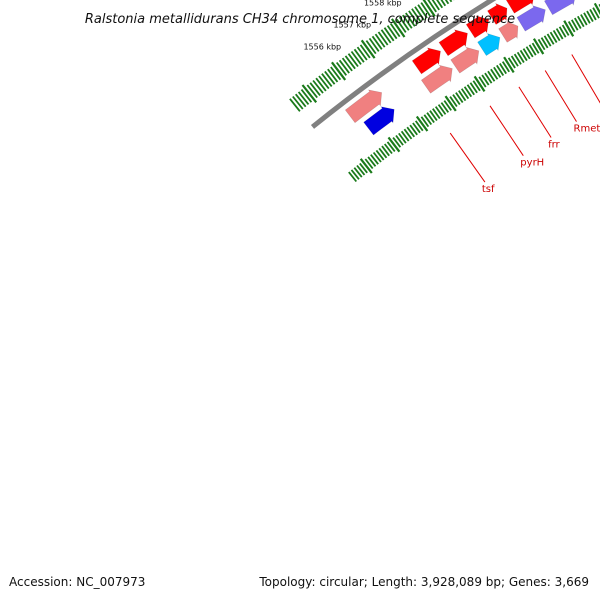 Image resolution: width=600 pixels, height=600 pixels. What do you see at coordinates (587, 129) in the screenshot?
I see `gene-label: Rmet_1439` at bounding box center [587, 129].